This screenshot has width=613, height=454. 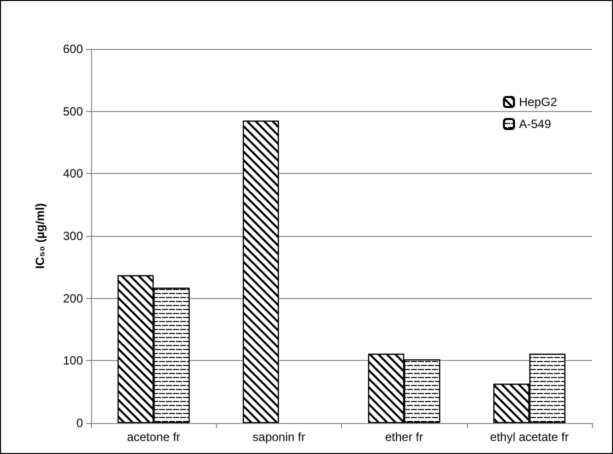 What do you see at coordinates (538, 102) in the screenshot?
I see `legend-label: HepG2` at bounding box center [538, 102].